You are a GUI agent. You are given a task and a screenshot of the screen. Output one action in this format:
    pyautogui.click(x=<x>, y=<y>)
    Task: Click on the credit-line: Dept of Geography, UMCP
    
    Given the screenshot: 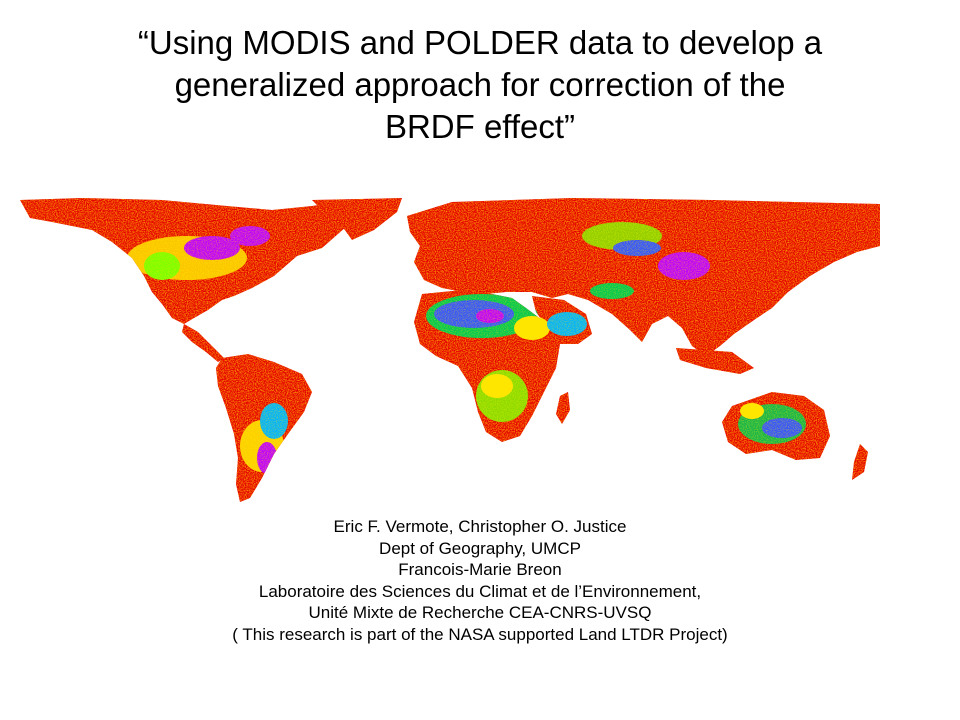 What is the action you would take?
    pyautogui.click(x=480, y=548)
    